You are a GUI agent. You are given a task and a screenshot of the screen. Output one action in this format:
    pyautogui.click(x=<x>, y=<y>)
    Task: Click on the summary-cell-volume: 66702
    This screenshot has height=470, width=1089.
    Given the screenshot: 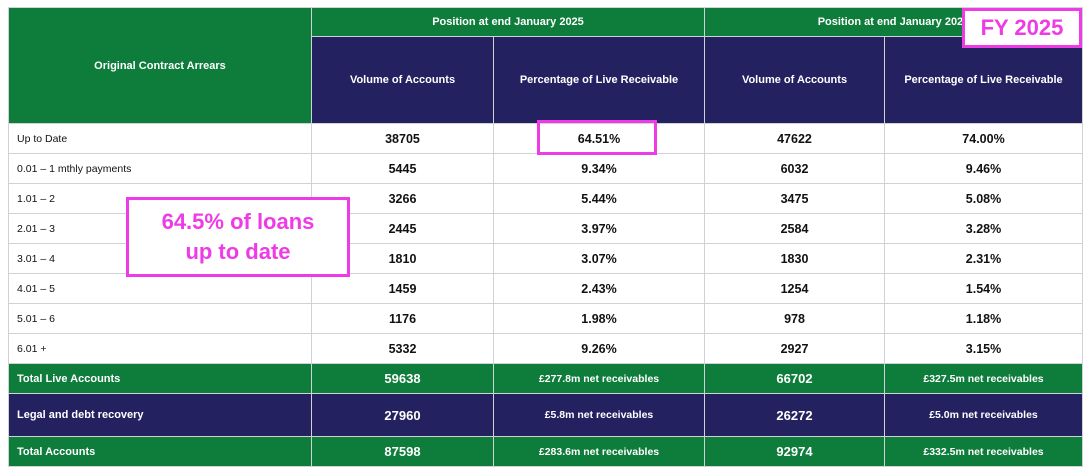 What is the action you would take?
    pyautogui.click(x=794, y=378)
    